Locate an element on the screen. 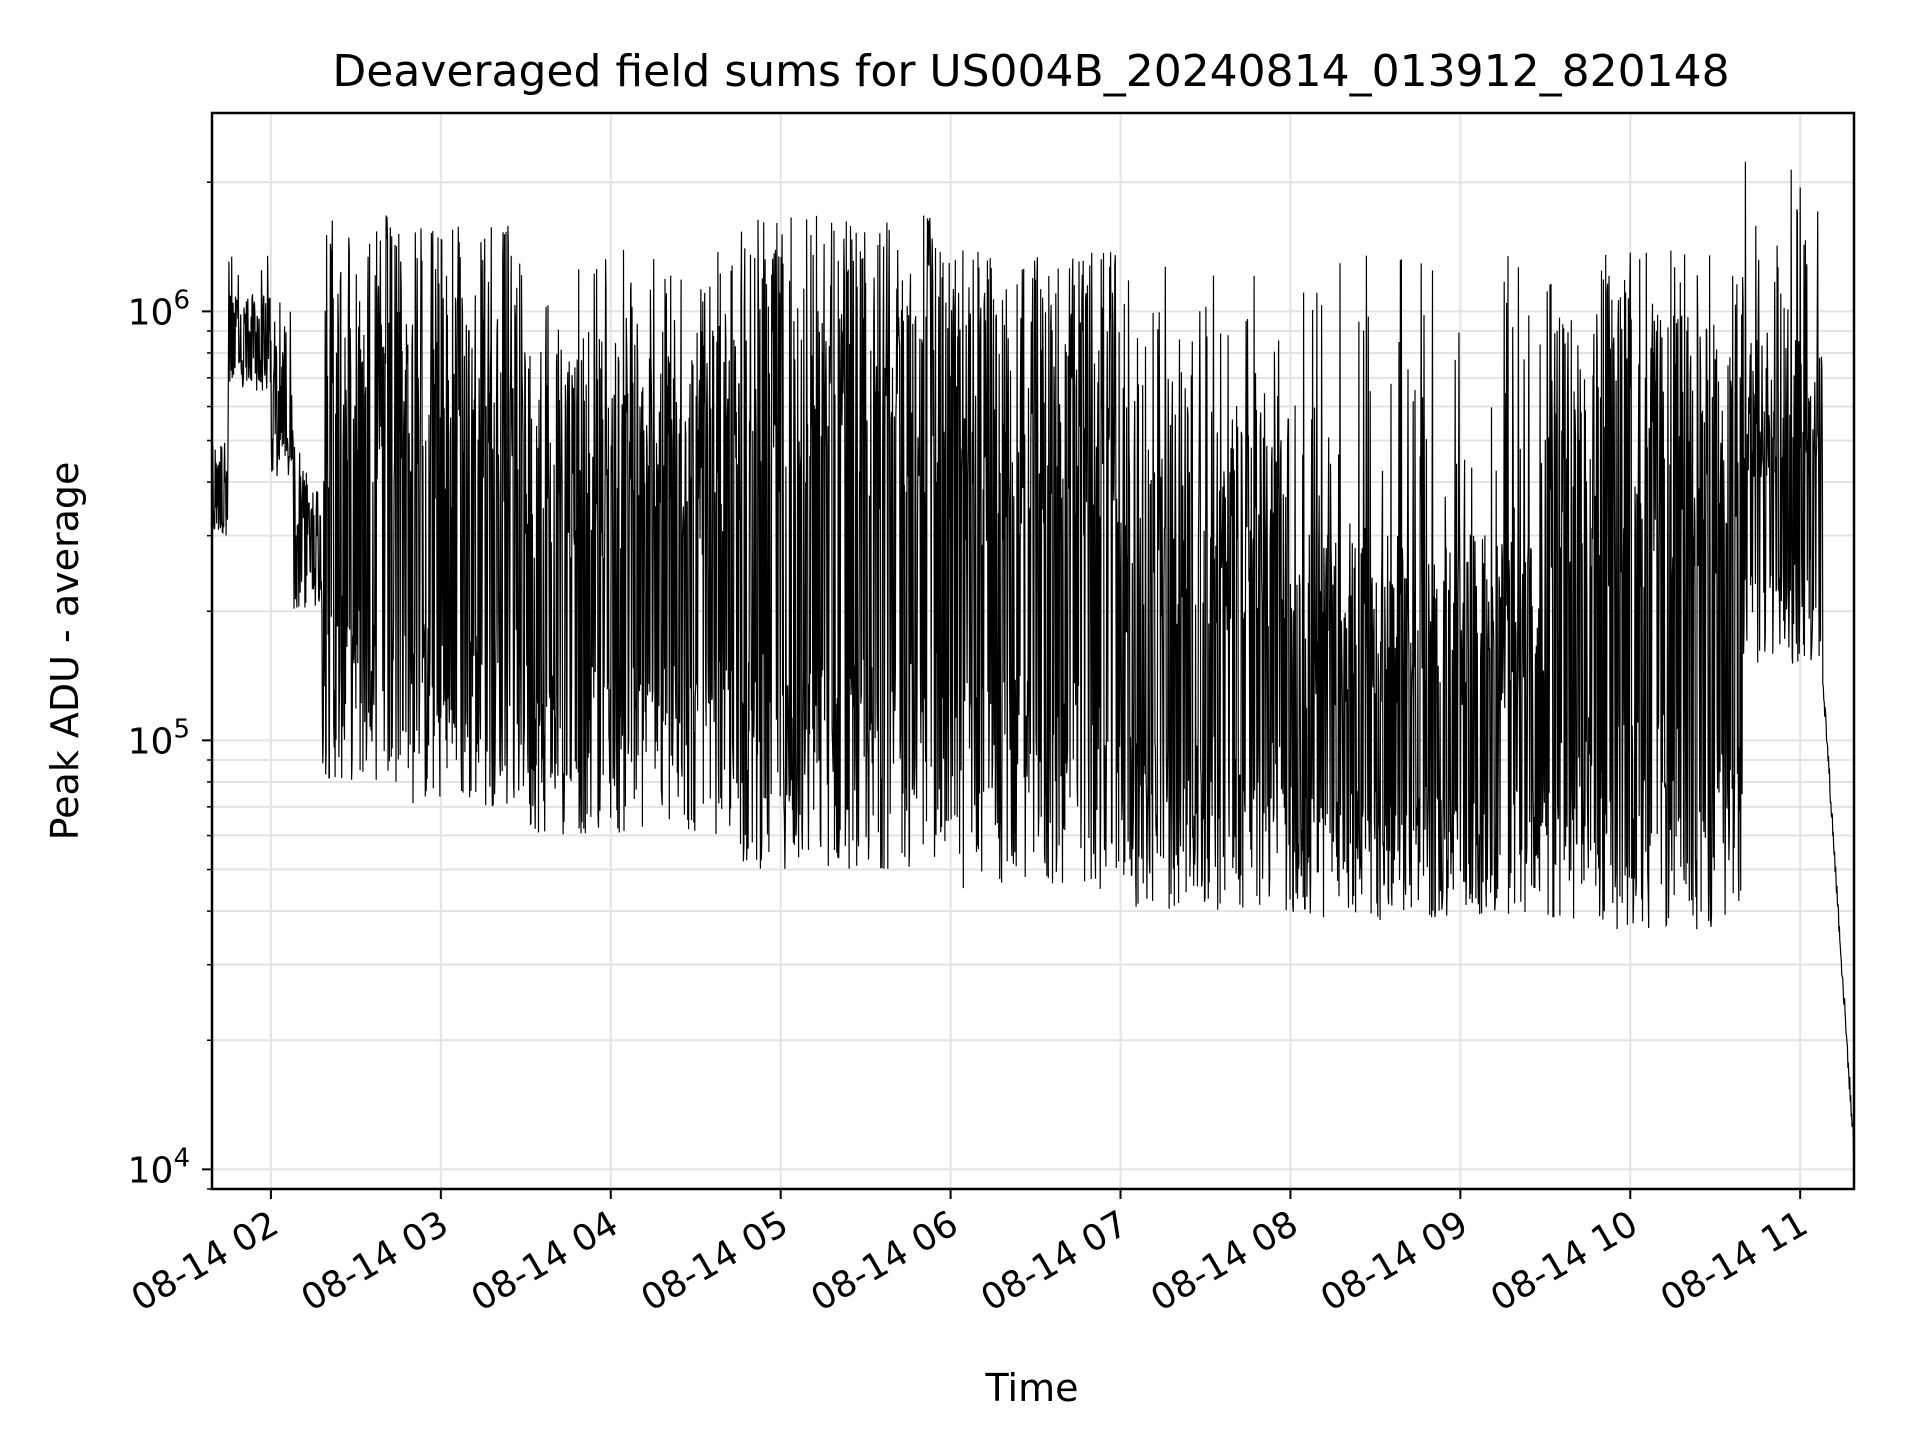 Image resolution: width=1920 pixels, height=1440 pixels. y-tick-label: 10⁶ is located at coordinates (159, 309).